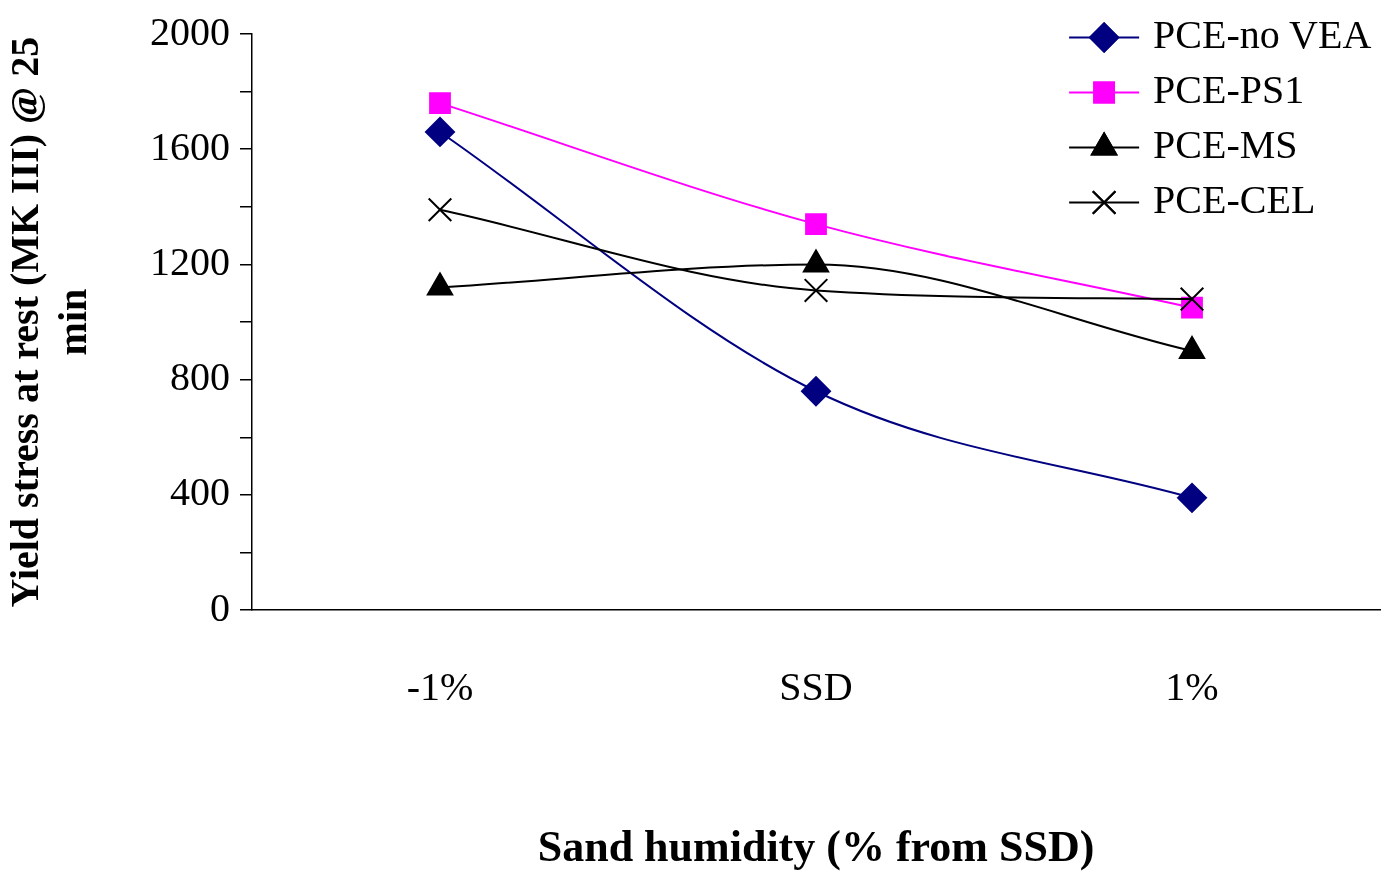 This screenshot has width=1398, height=890. I want to click on y-tick-label: 400, so click(200, 492).